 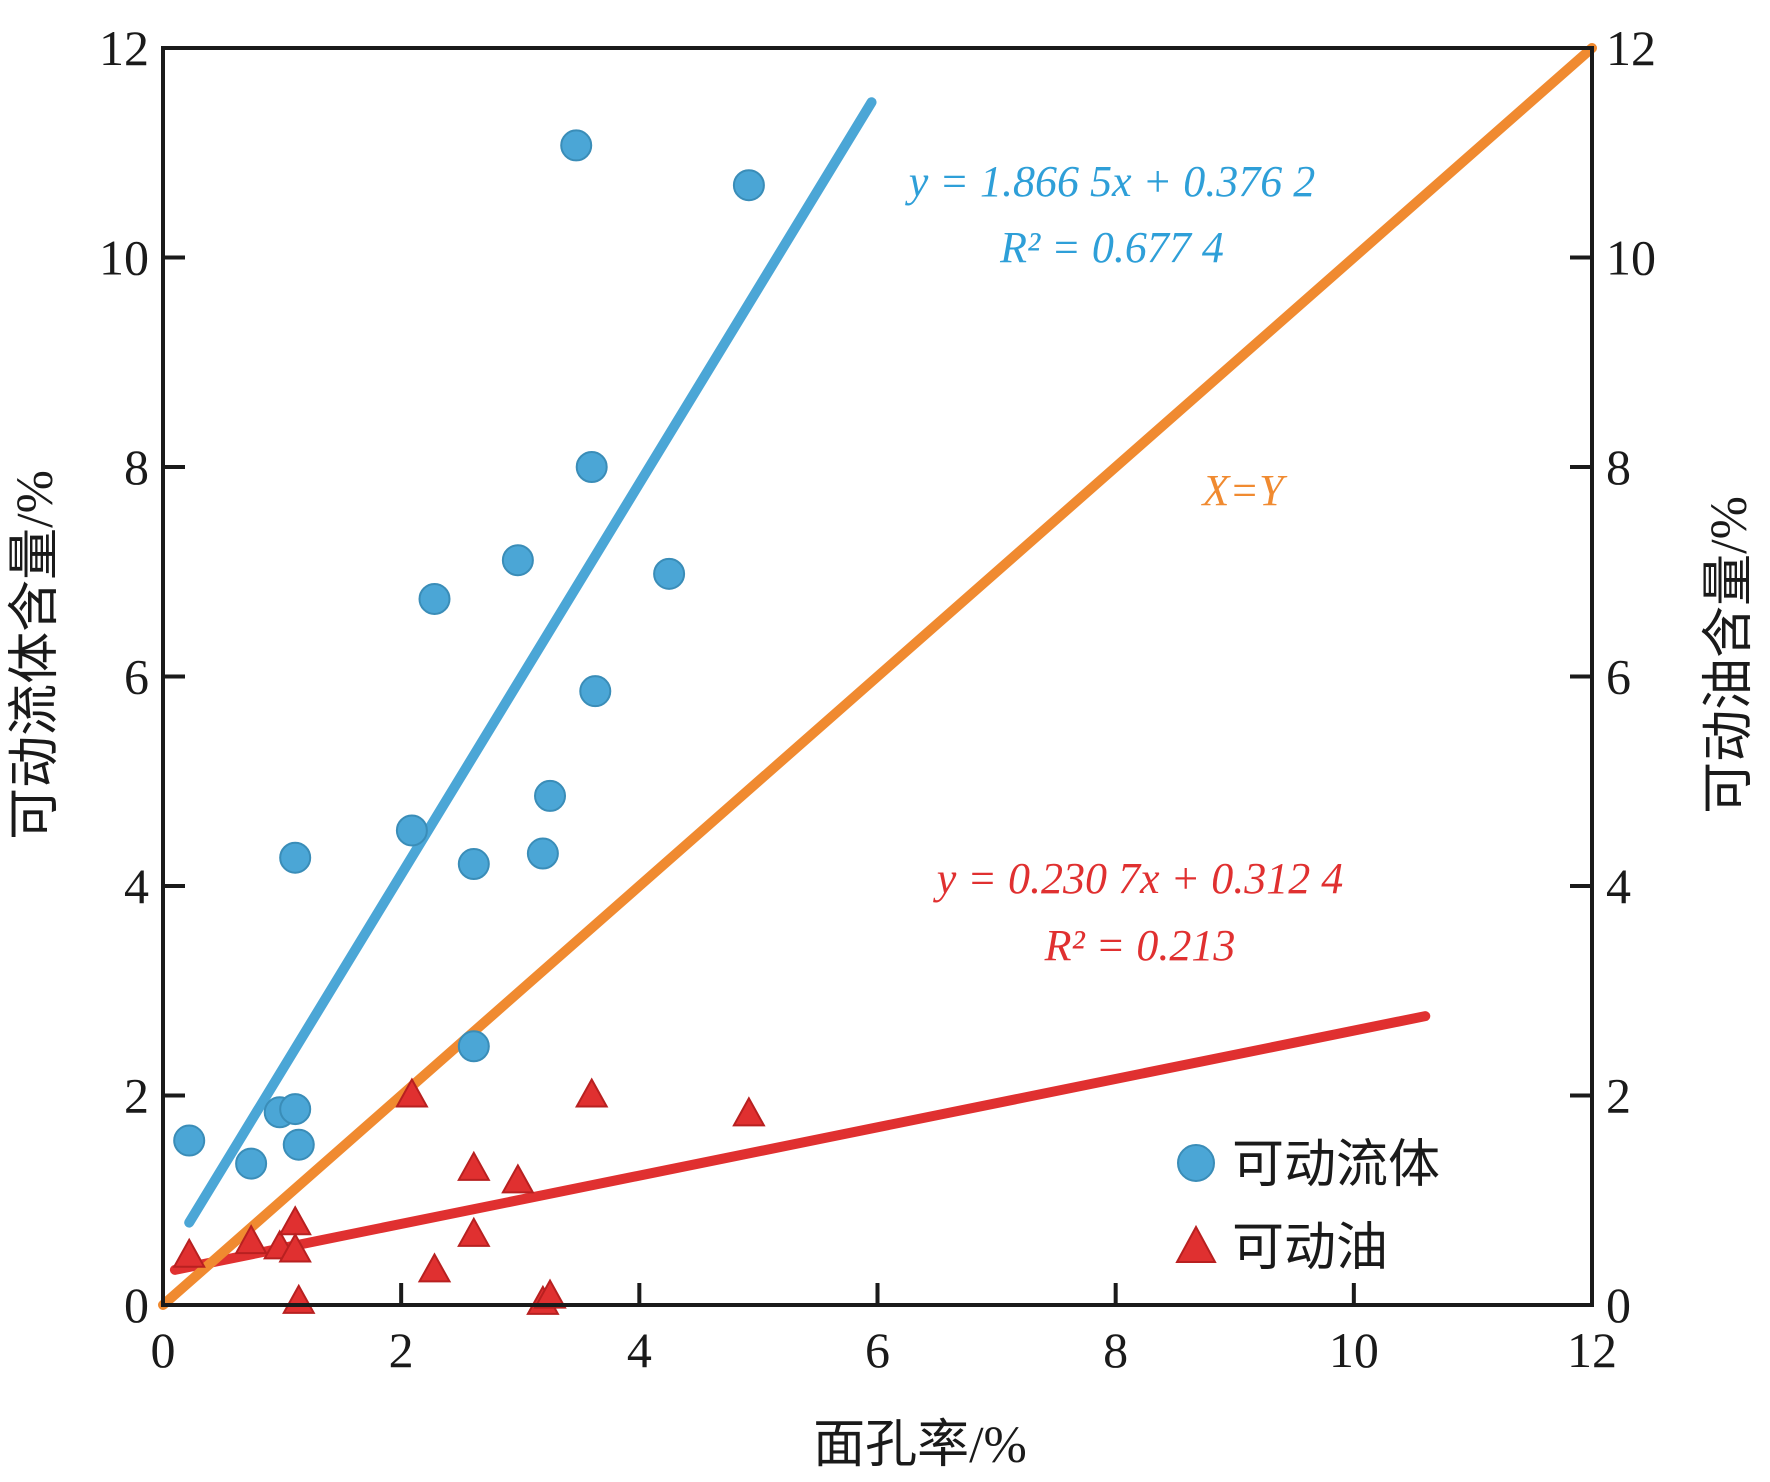 What do you see at coordinates (1631, 48) in the screenshot?
I see `y-tick-label-right: 12` at bounding box center [1631, 48].